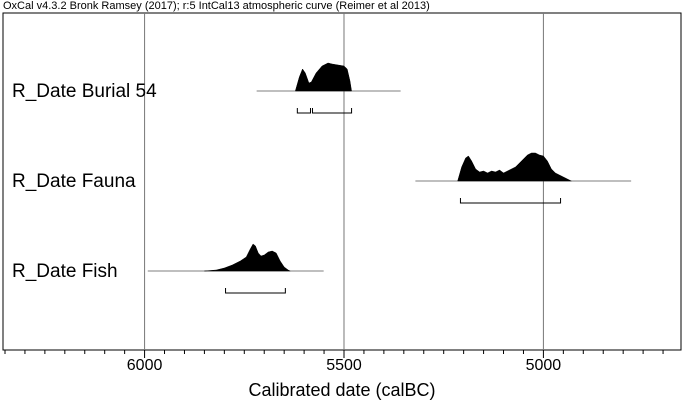  Describe the element at coordinates (544, 365) in the screenshot. I see `x-tick-label: 5000` at that location.